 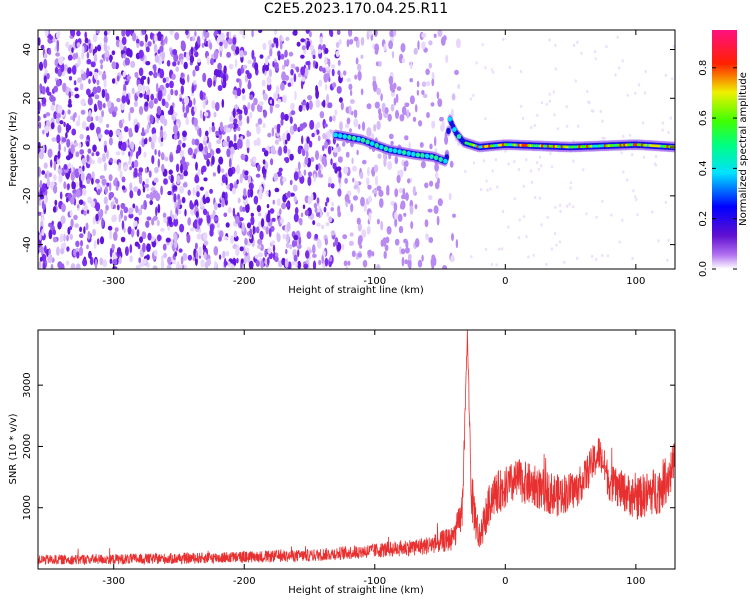 What do you see at coordinates (244, 281) in the screenshot?
I see `x-tick-label: -200` at bounding box center [244, 281].